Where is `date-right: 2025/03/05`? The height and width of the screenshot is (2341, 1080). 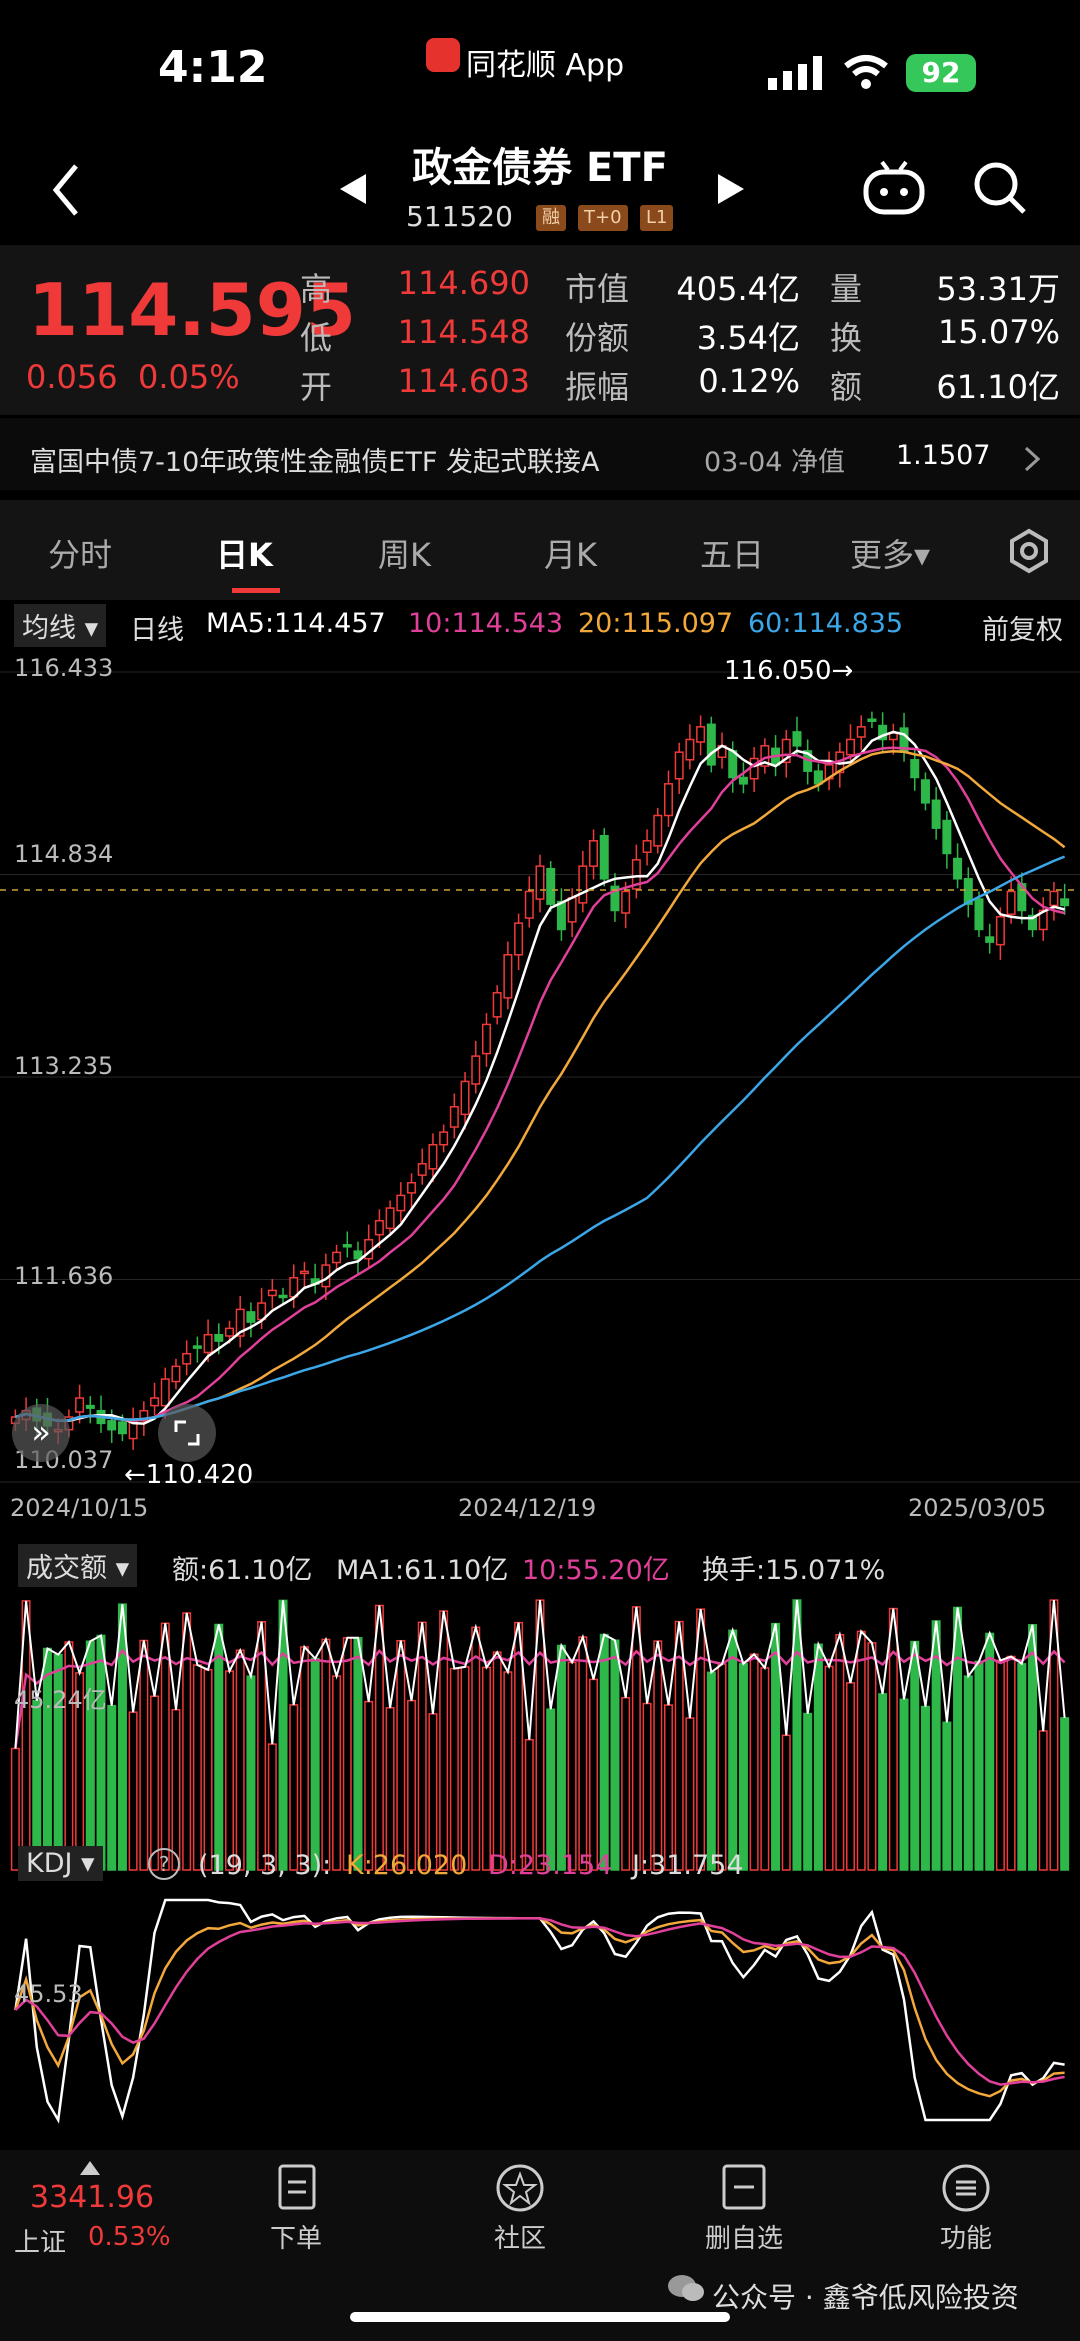 date-right: 2025/03/05 is located at coordinates (977, 1508).